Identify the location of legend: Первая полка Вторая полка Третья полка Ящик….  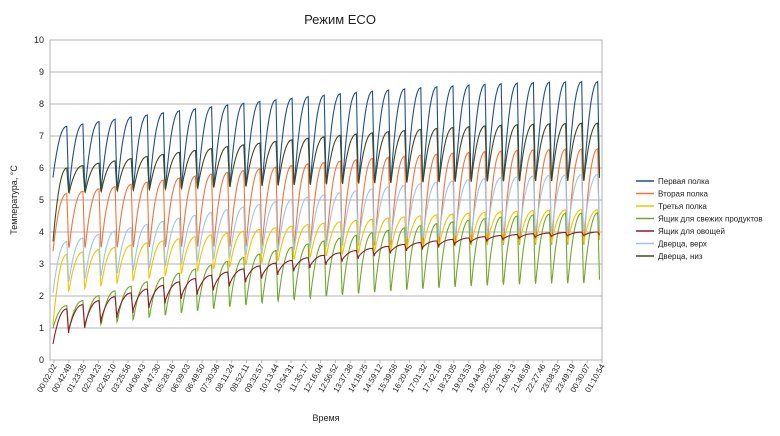
(699, 219).